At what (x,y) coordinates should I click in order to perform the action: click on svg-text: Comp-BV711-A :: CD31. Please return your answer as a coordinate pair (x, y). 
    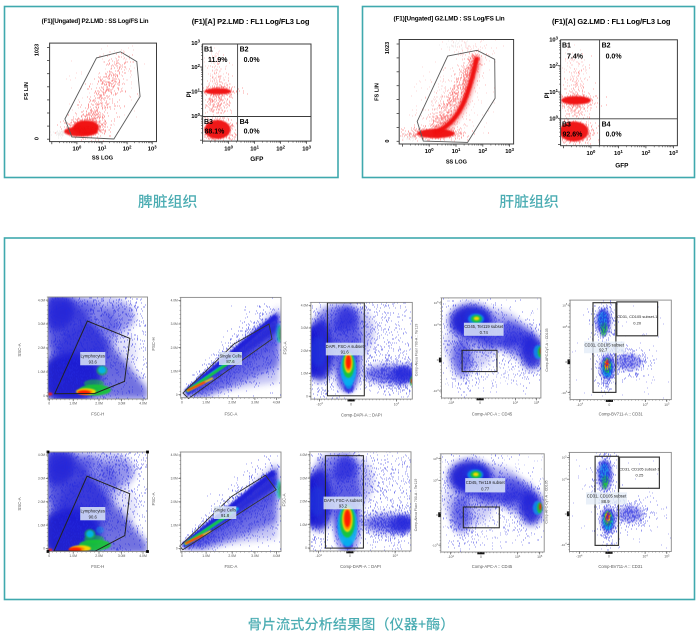
    Looking at the image, I should click on (620, 566).